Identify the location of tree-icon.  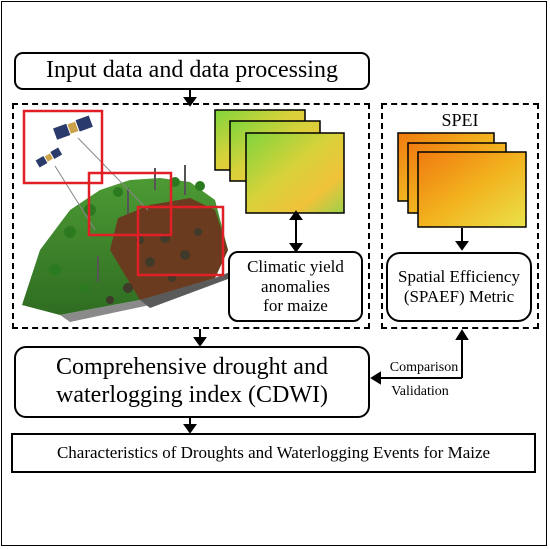
(127, 235).